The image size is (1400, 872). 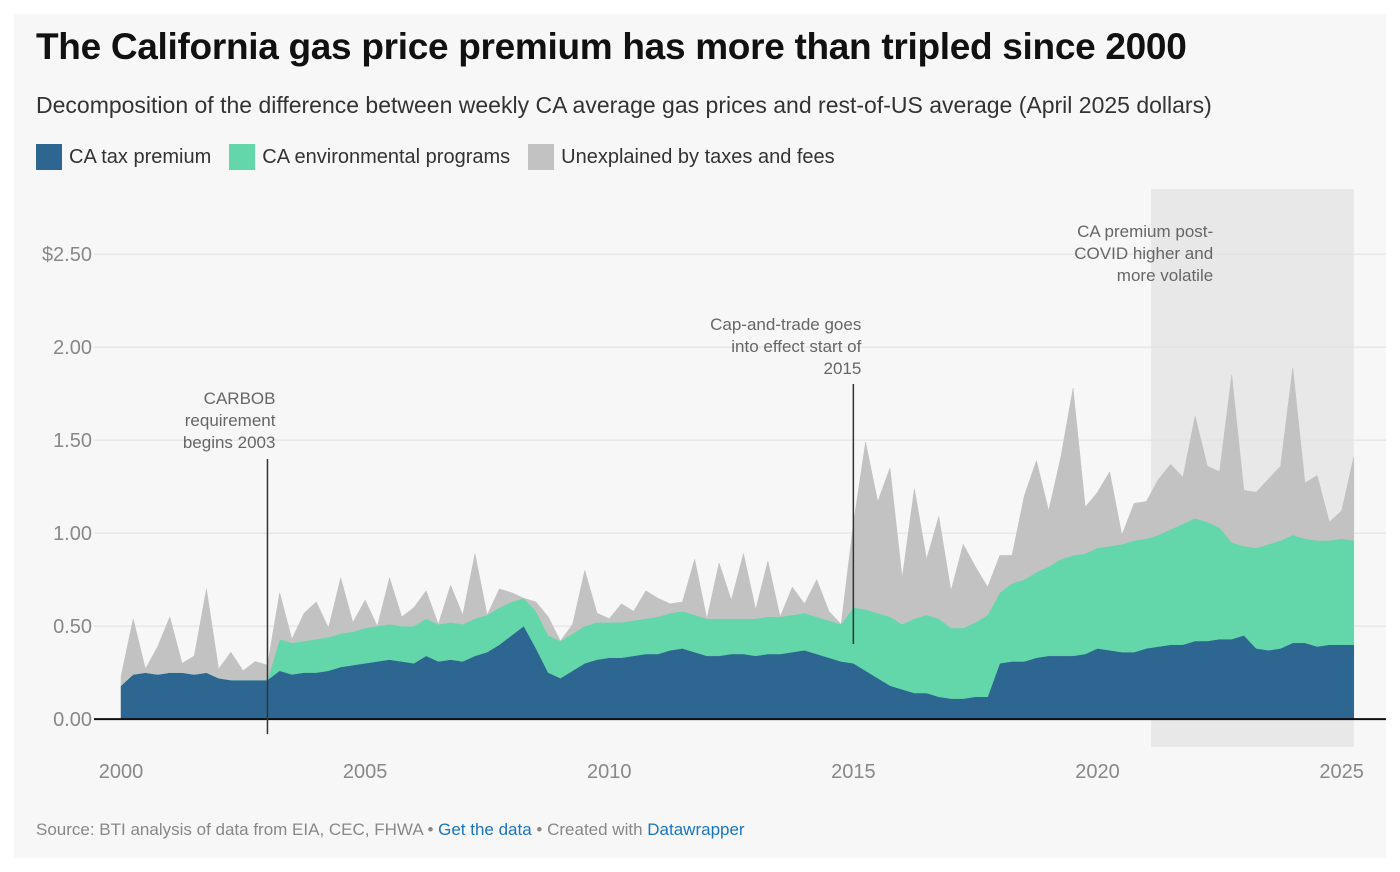 I want to click on annotation-text: requirement, so click(x=230, y=420).